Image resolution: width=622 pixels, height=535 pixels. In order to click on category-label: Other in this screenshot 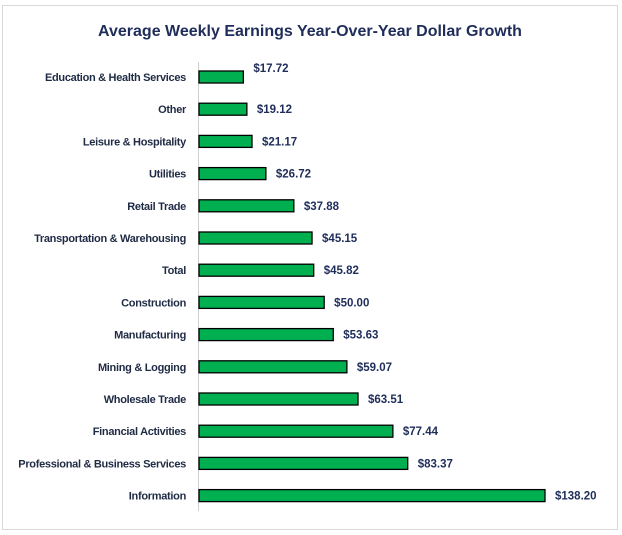, I will do `click(172, 110)`.